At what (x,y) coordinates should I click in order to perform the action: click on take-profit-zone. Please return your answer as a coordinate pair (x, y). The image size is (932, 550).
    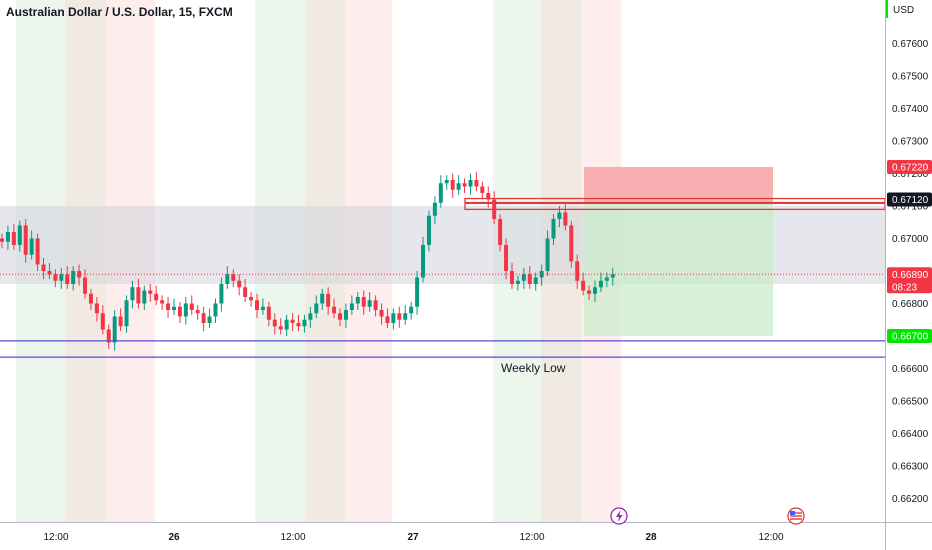
    Looking at the image, I should click on (678, 269).